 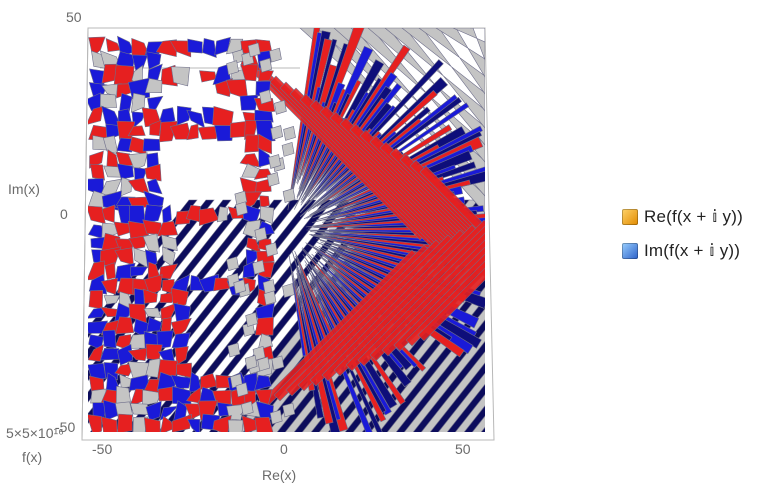 What do you see at coordinates (682, 217) in the screenshot?
I see `legend-item-re: Re(f(x + 𝕚 y))` at bounding box center [682, 217].